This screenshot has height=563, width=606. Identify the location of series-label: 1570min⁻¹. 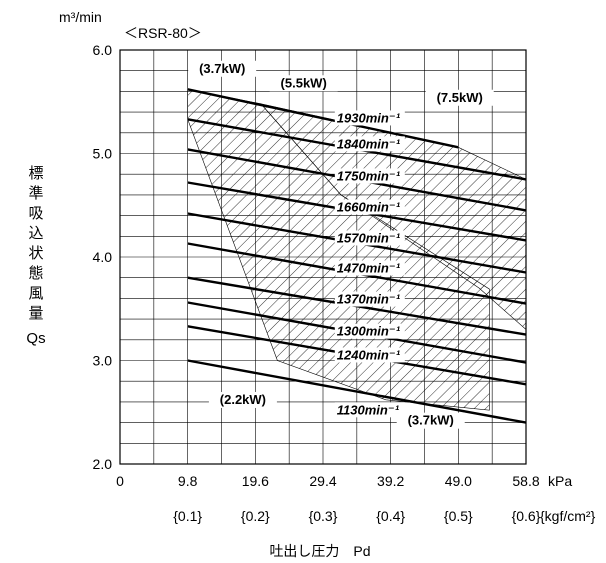
(369, 238).